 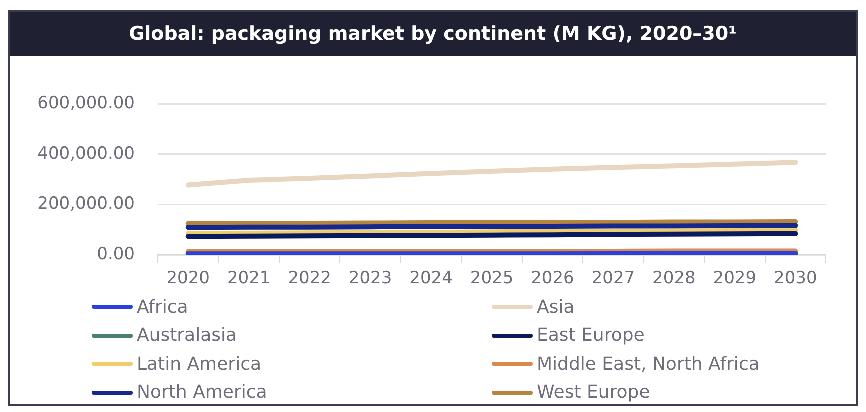 I want to click on legend-label: North America, so click(x=202, y=393).